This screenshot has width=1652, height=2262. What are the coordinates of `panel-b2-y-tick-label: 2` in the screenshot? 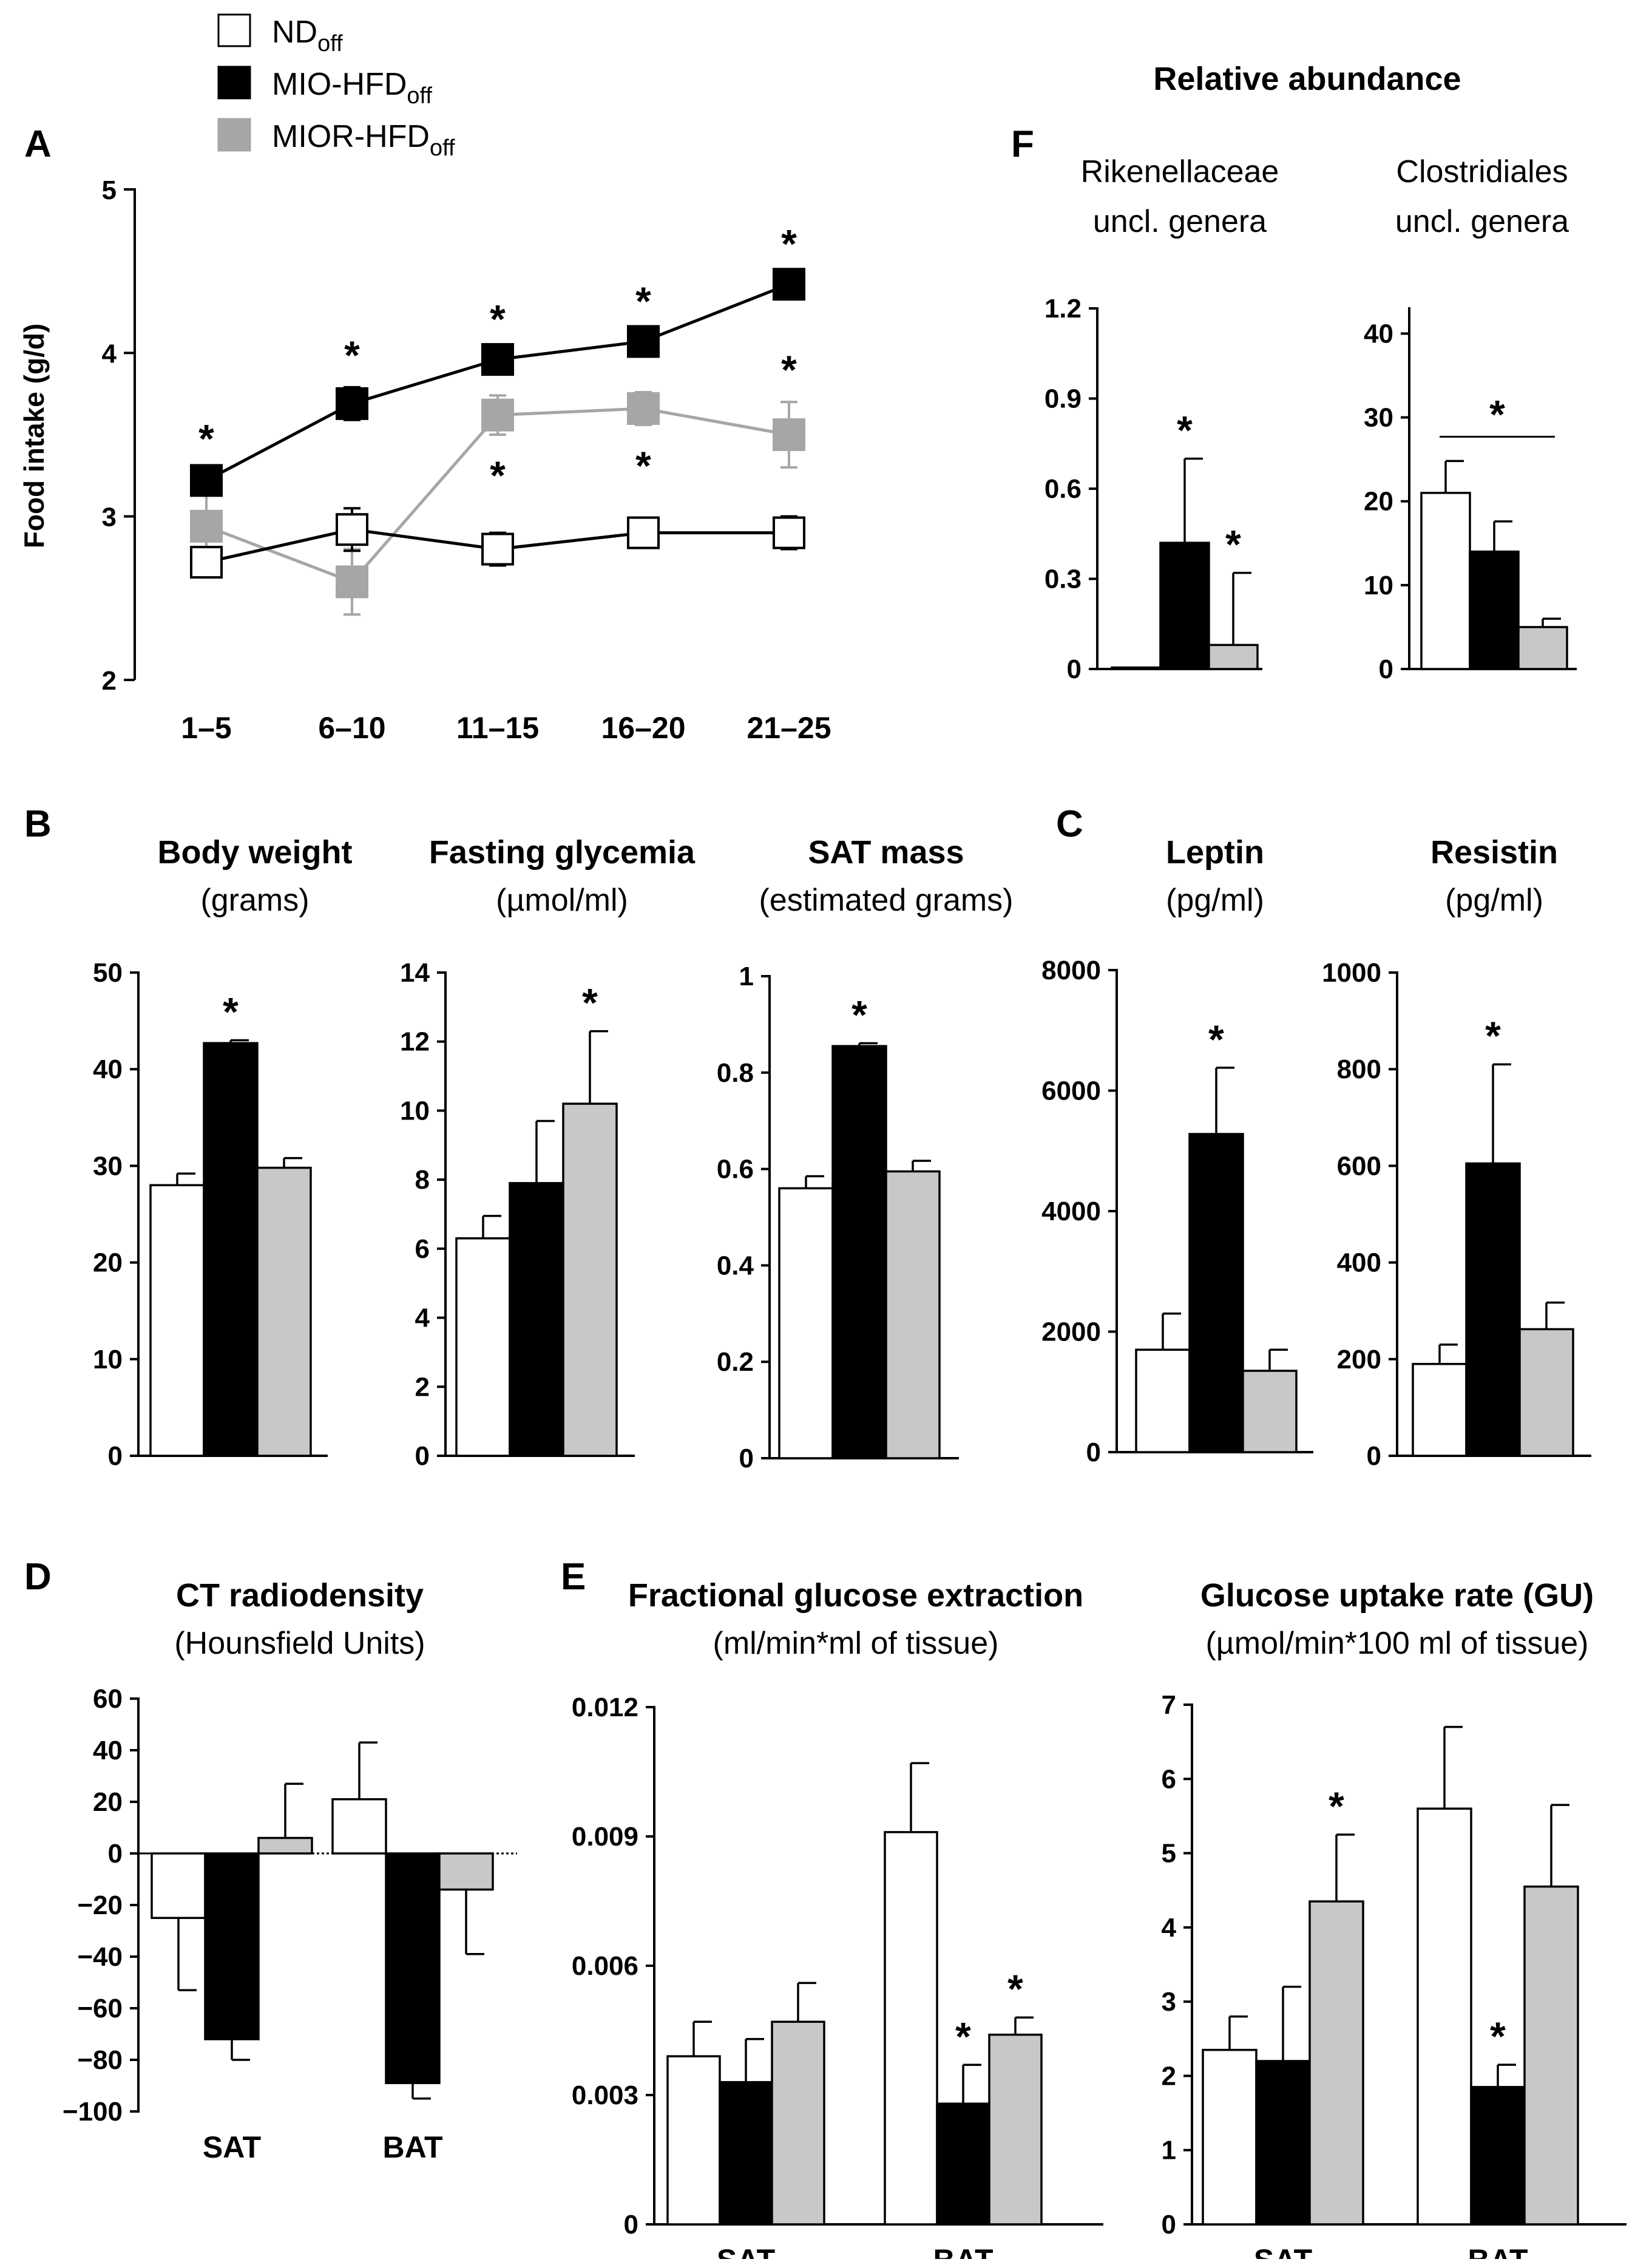 It's located at (422, 1387).